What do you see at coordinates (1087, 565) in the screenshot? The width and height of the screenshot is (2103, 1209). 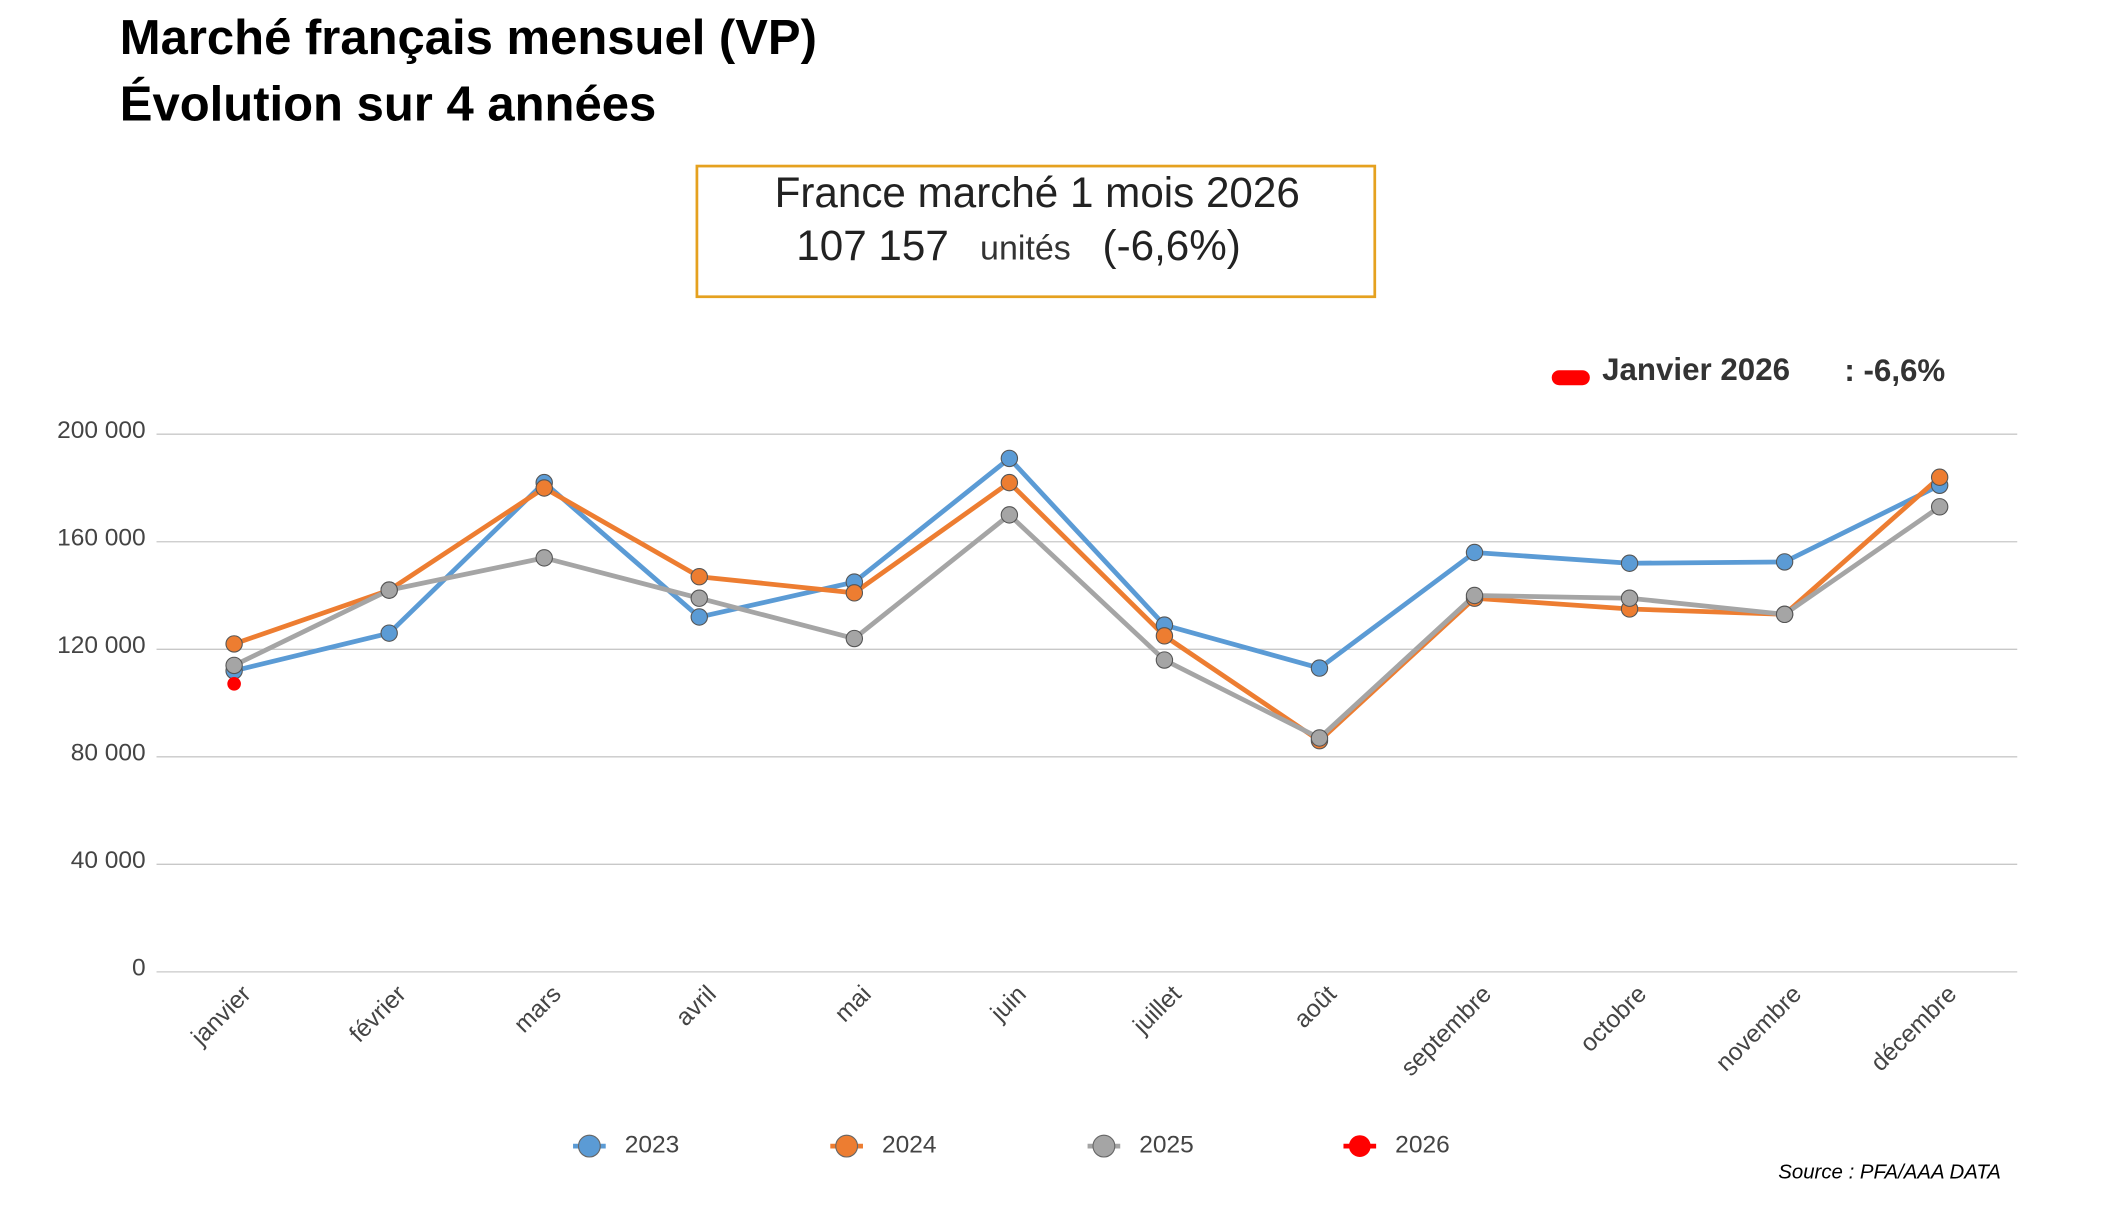 I see `series-line` at bounding box center [1087, 565].